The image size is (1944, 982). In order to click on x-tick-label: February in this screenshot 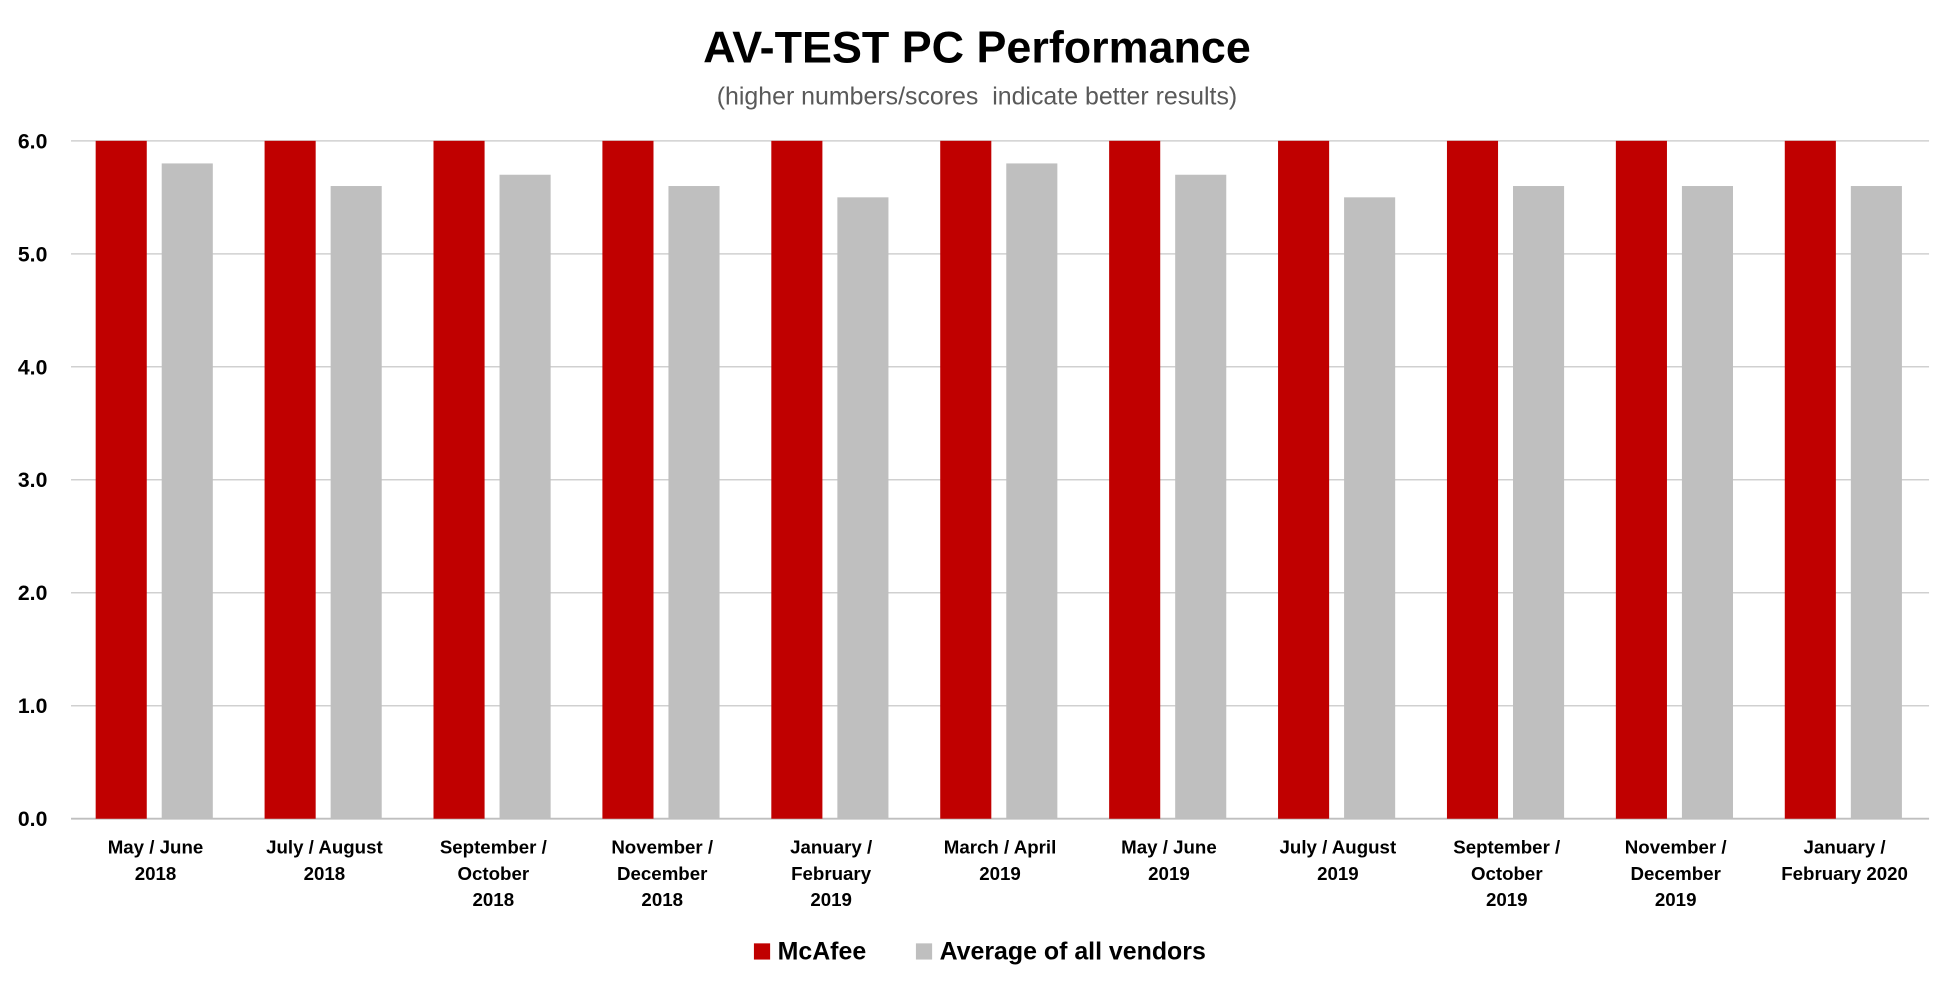, I will do `click(831, 873)`.